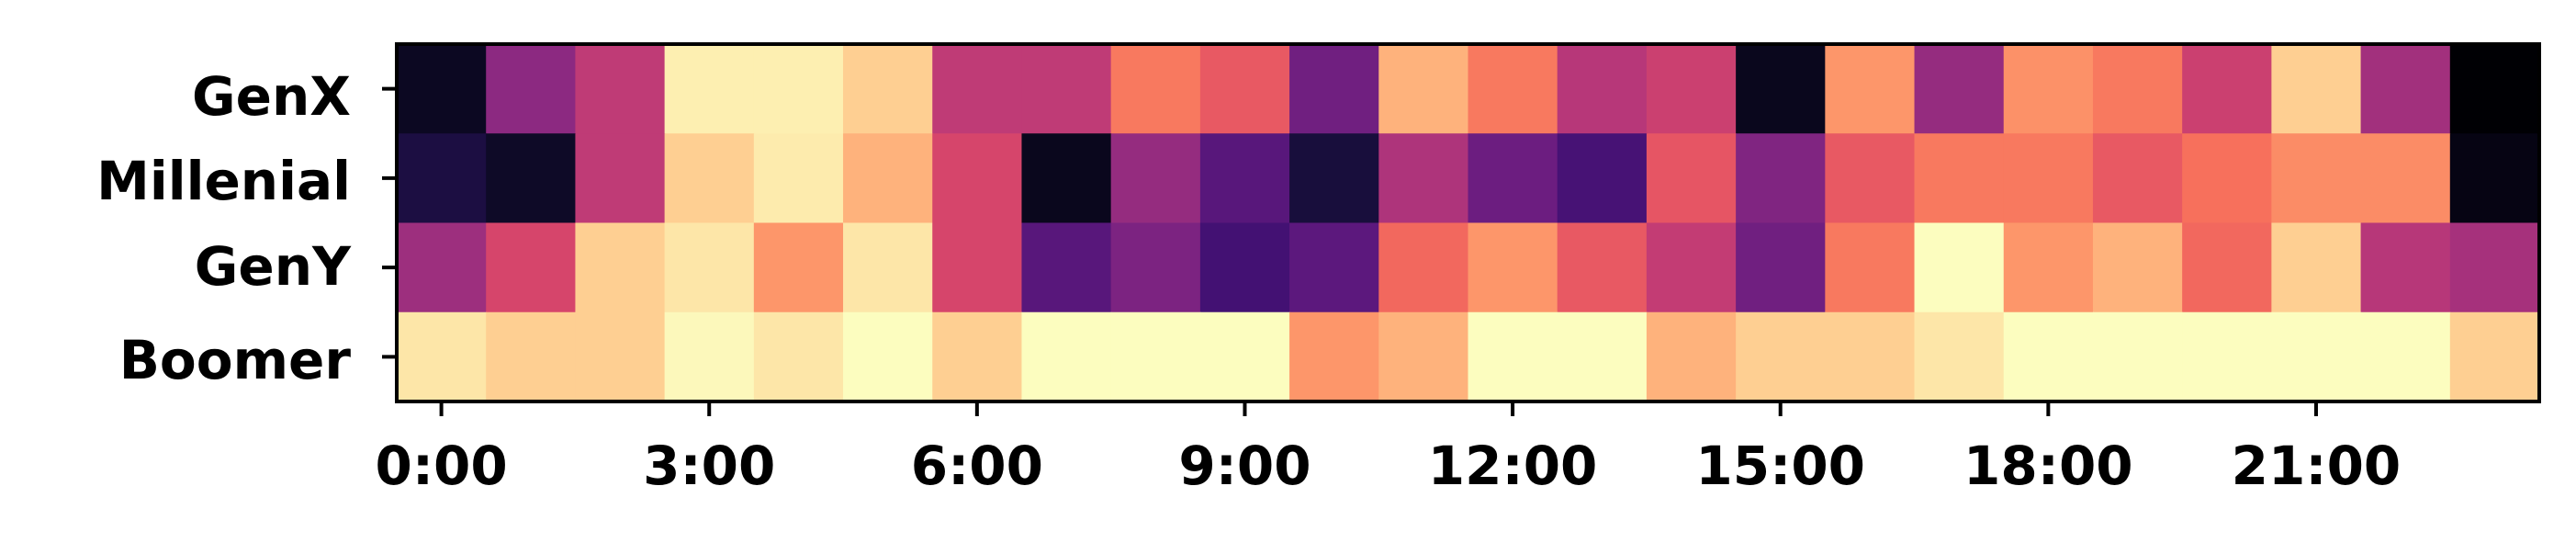  I want to click on heatmap-cell-genx-h0, so click(442, 89).